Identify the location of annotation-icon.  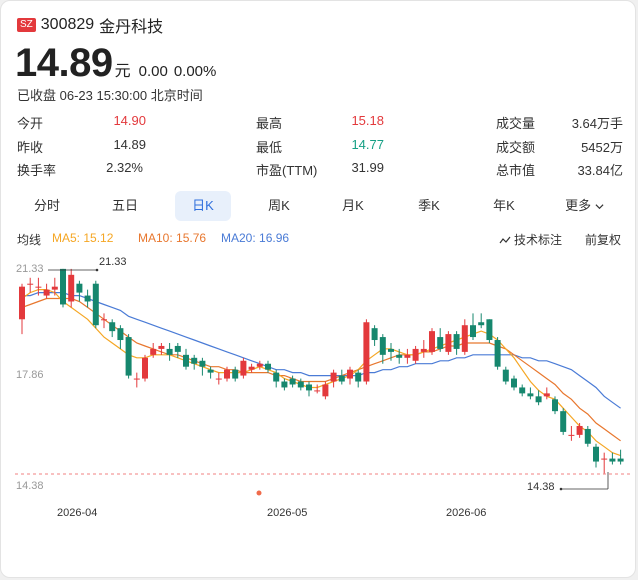
(505, 240).